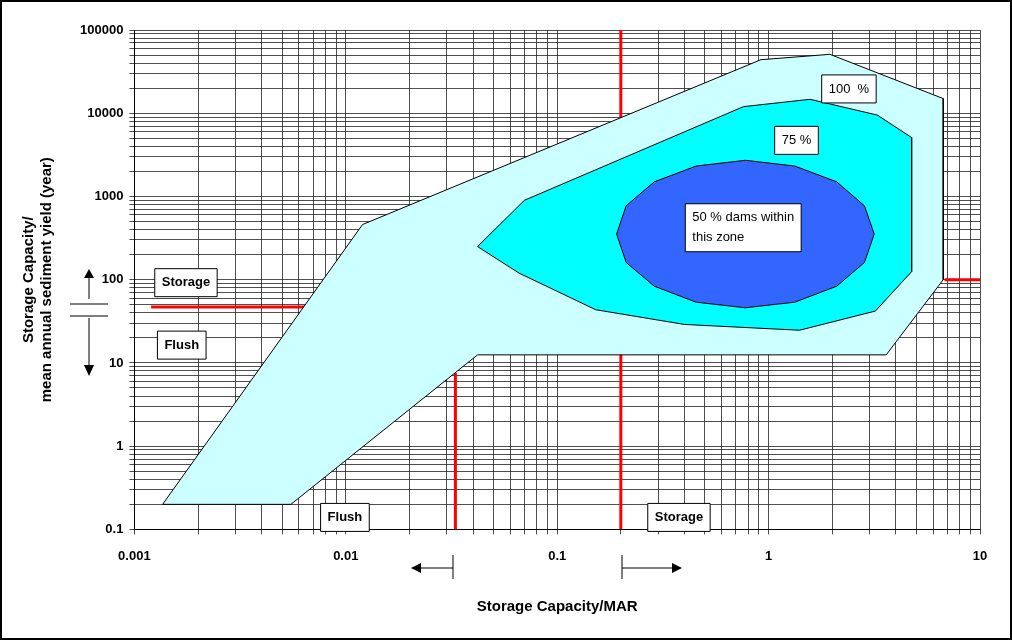 Image resolution: width=1012 pixels, height=640 pixels. I want to click on x-tick-label: 0.001, so click(134, 555).